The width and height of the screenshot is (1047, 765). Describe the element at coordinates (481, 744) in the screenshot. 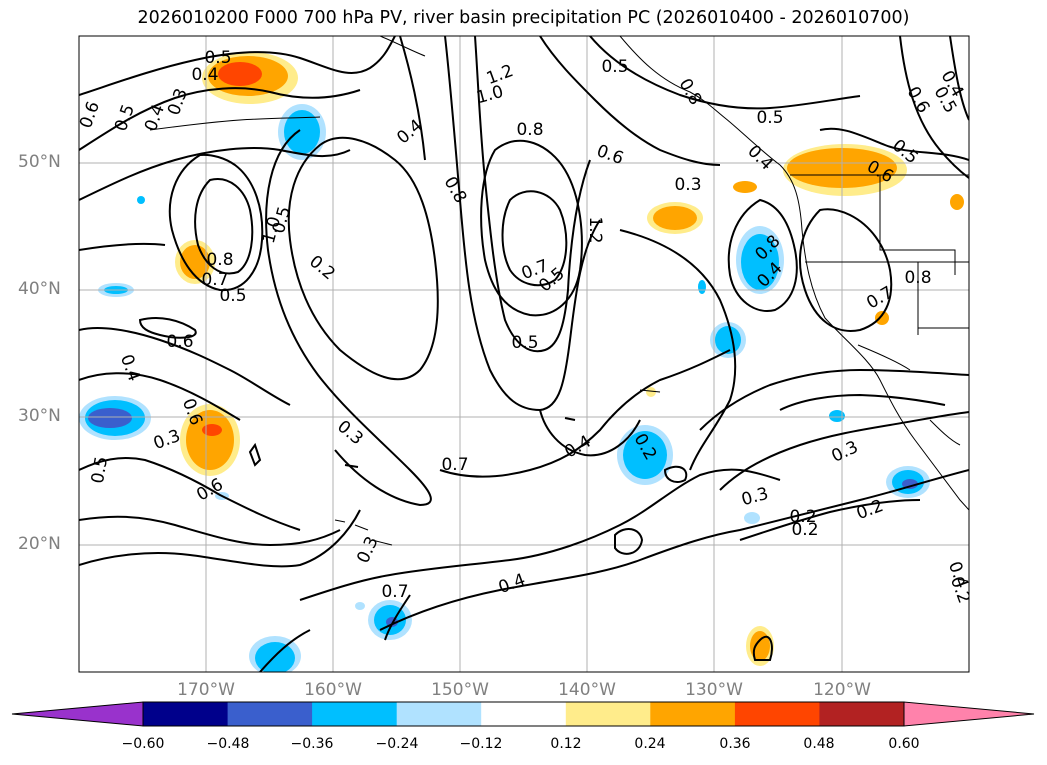

I see `colorbar-tick: −0.12` at that location.